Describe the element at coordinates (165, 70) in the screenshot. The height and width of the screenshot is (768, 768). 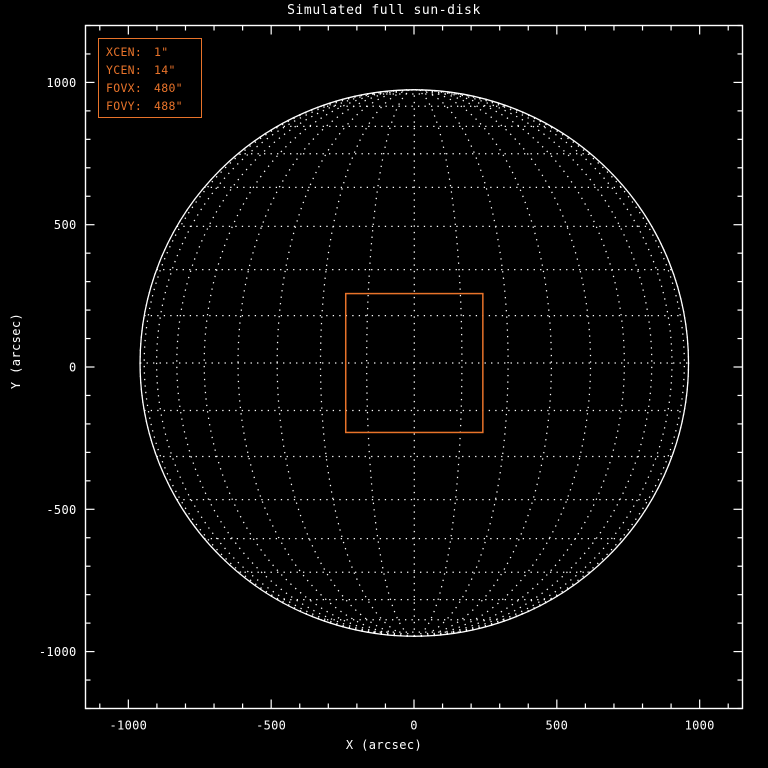
I see `legend-value-ycen: 14"` at that location.